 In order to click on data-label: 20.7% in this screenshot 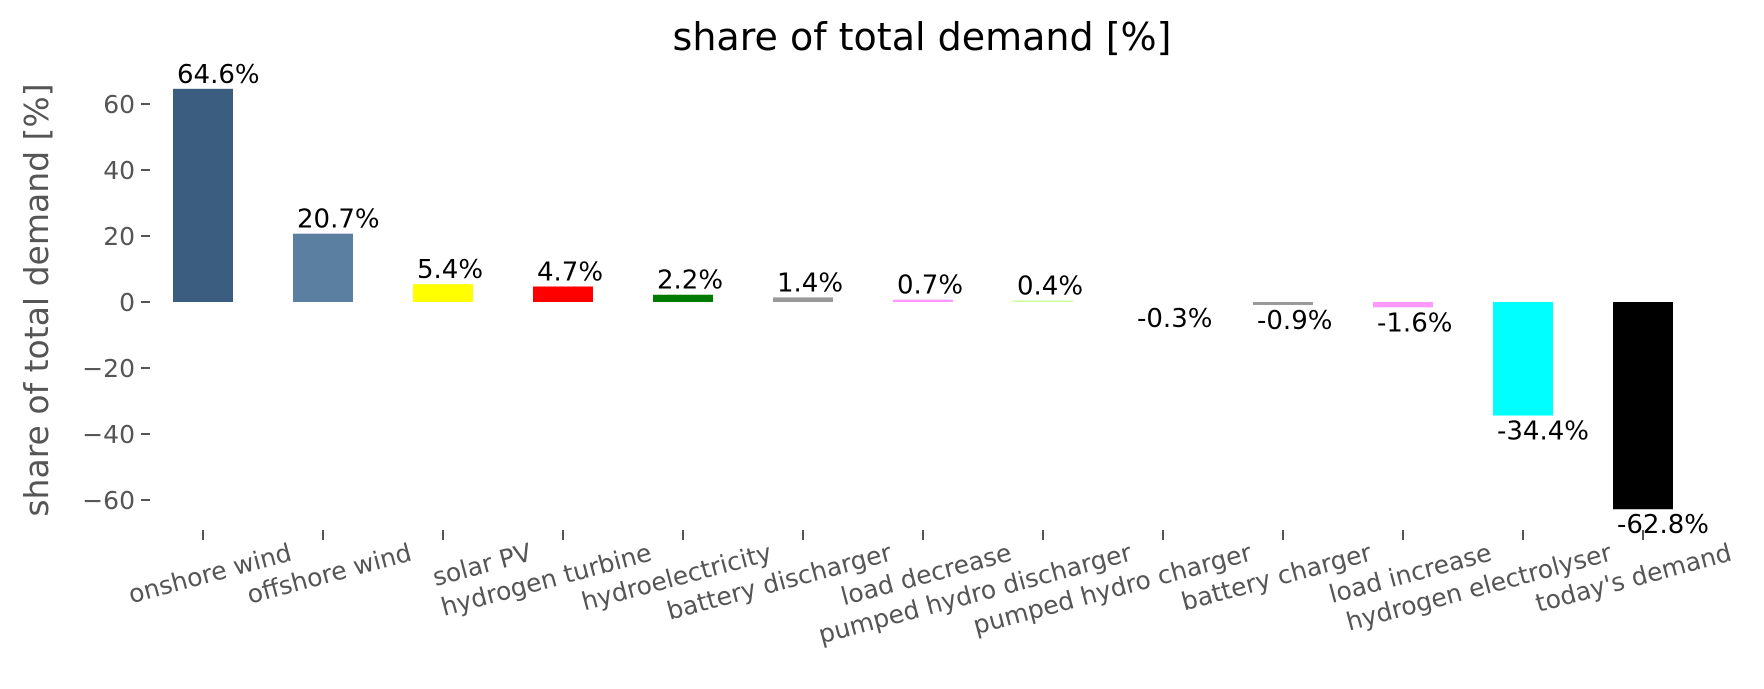, I will do `click(338, 220)`.